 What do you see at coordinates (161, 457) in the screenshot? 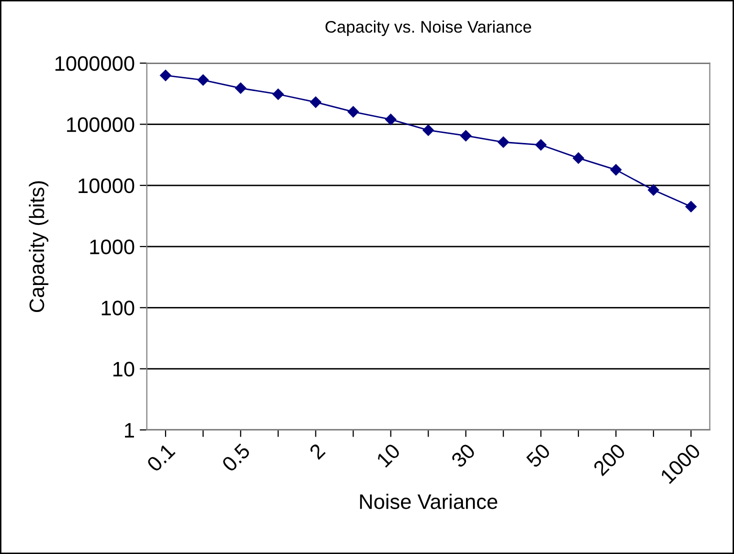
I see `x-tick-label: 0.1` at bounding box center [161, 457].